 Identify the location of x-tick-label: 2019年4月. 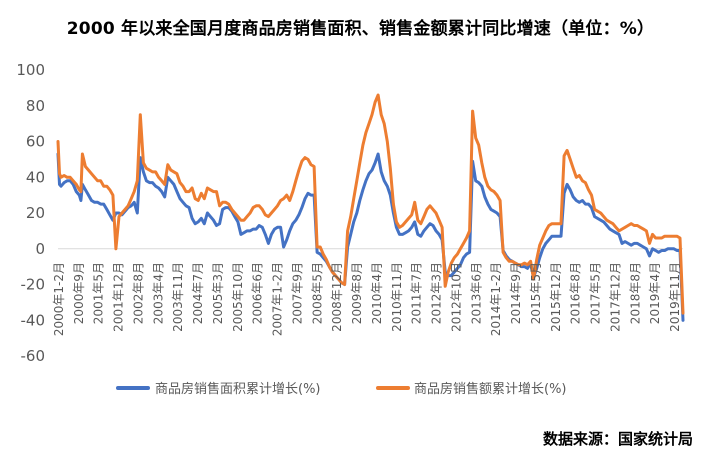
(655, 293).